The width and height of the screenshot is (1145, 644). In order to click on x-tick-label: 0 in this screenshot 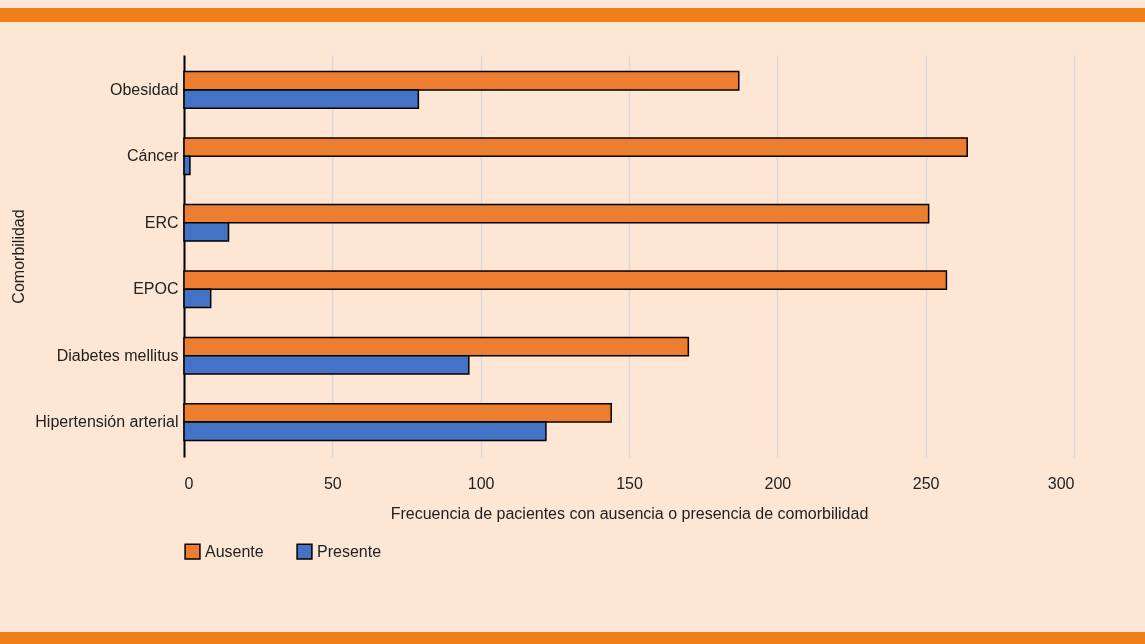, I will do `click(189, 483)`.